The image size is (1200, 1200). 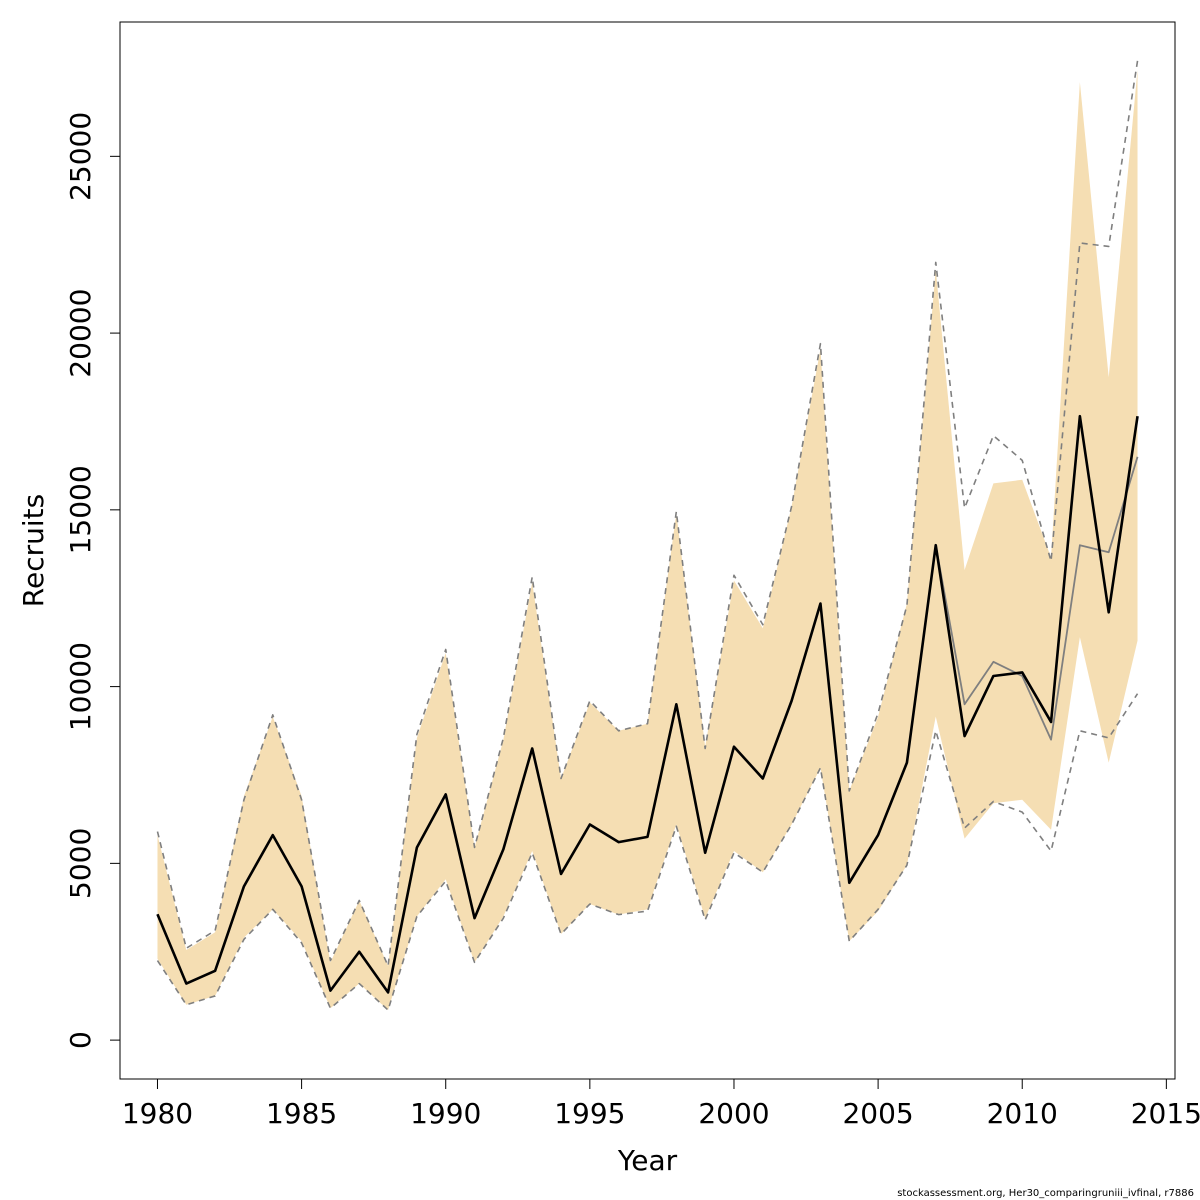 What do you see at coordinates (80, 156) in the screenshot?
I see `y-tick-label: 25000` at bounding box center [80, 156].